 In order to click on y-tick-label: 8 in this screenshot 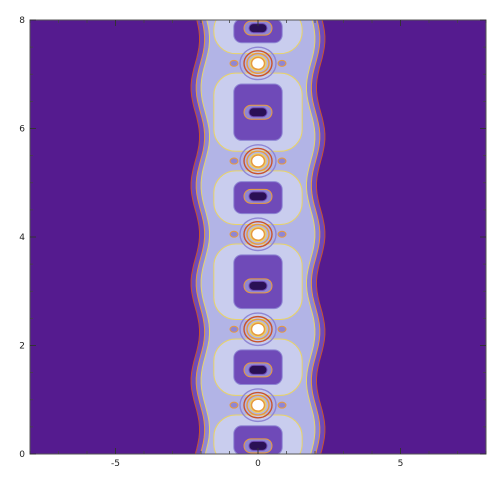, I will do `click(22, 21)`.